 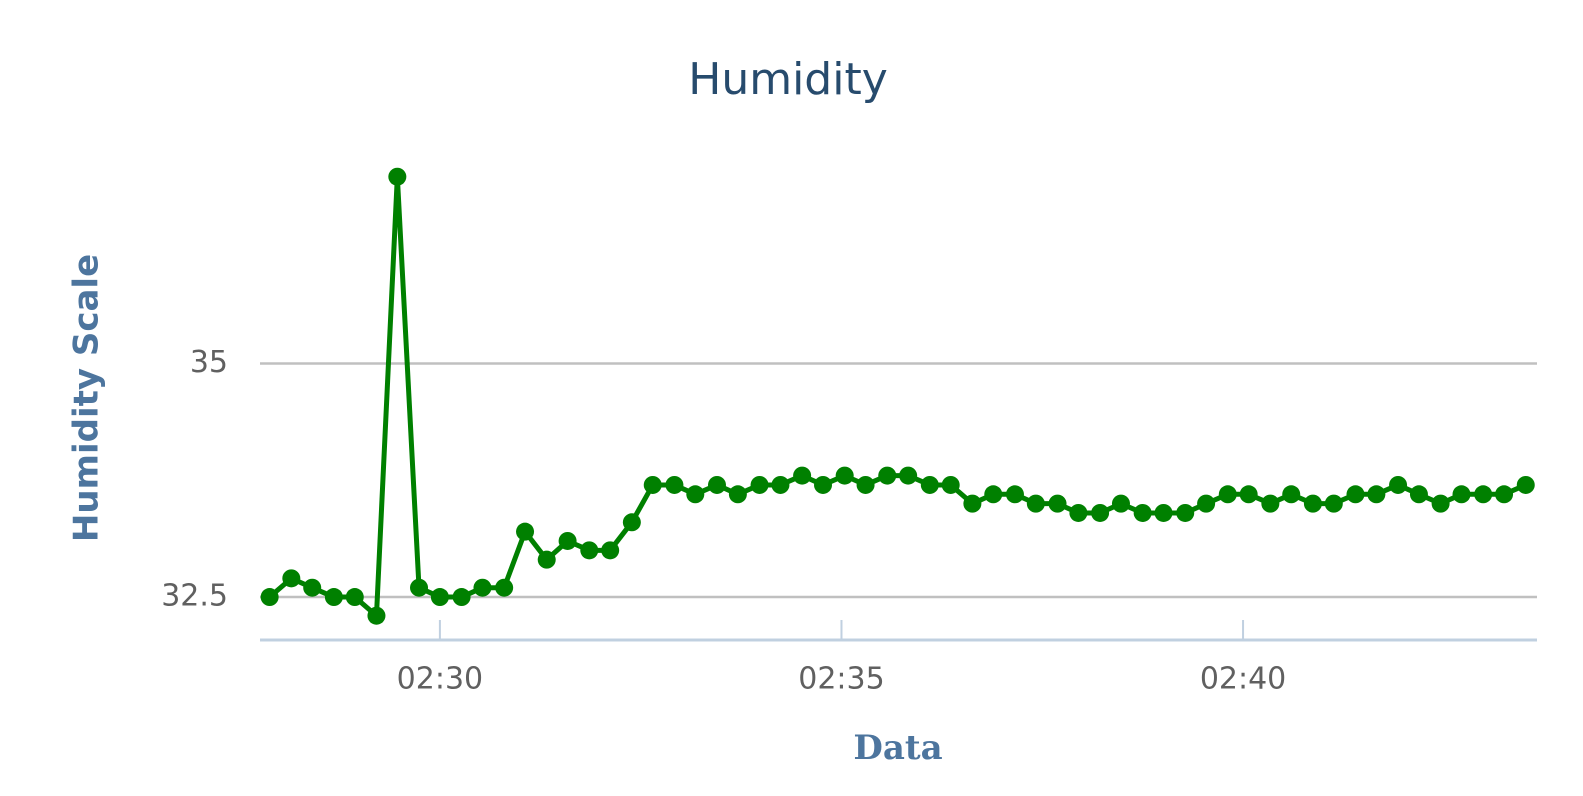 What do you see at coordinates (841, 679) in the screenshot?
I see `x-tick-label: 02:35` at bounding box center [841, 679].